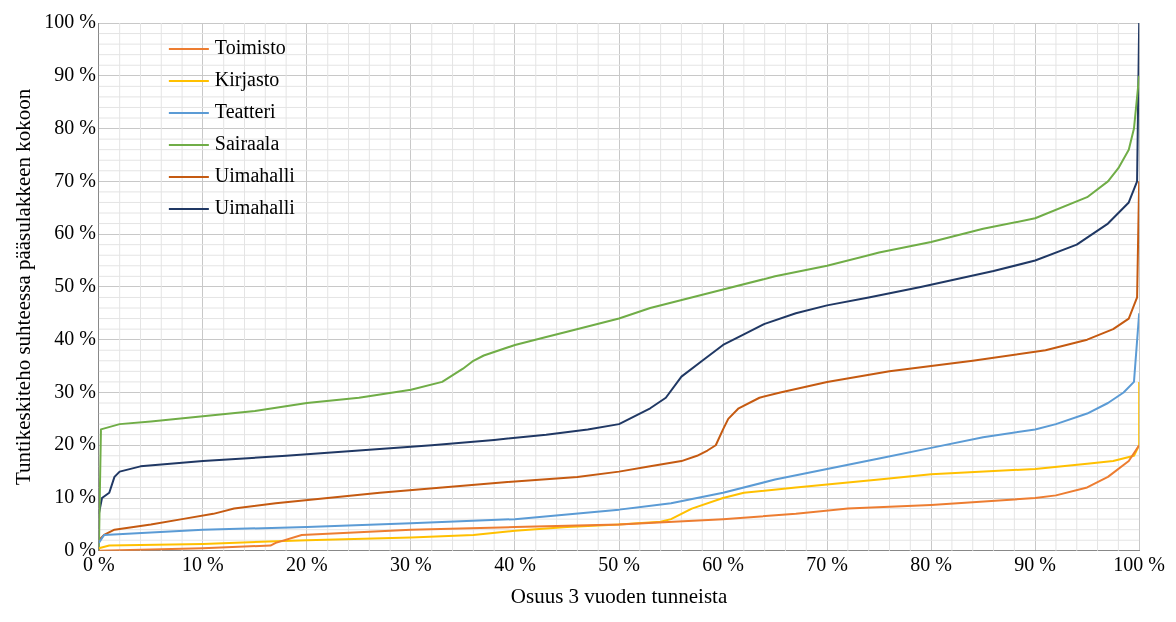  Describe the element at coordinates (75, 232) in the screenshot. I see `y-tick-label: 60 %` at that location.